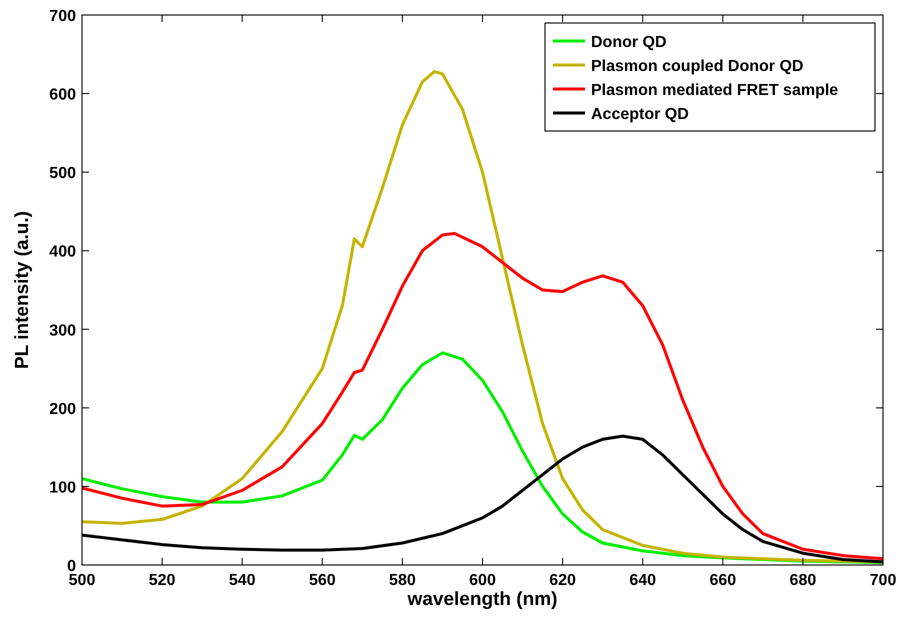  What do you see at coordinates (62, 252) in the screenshot?
I see `y-tick-label: 400` at bounding box center [62, 252].